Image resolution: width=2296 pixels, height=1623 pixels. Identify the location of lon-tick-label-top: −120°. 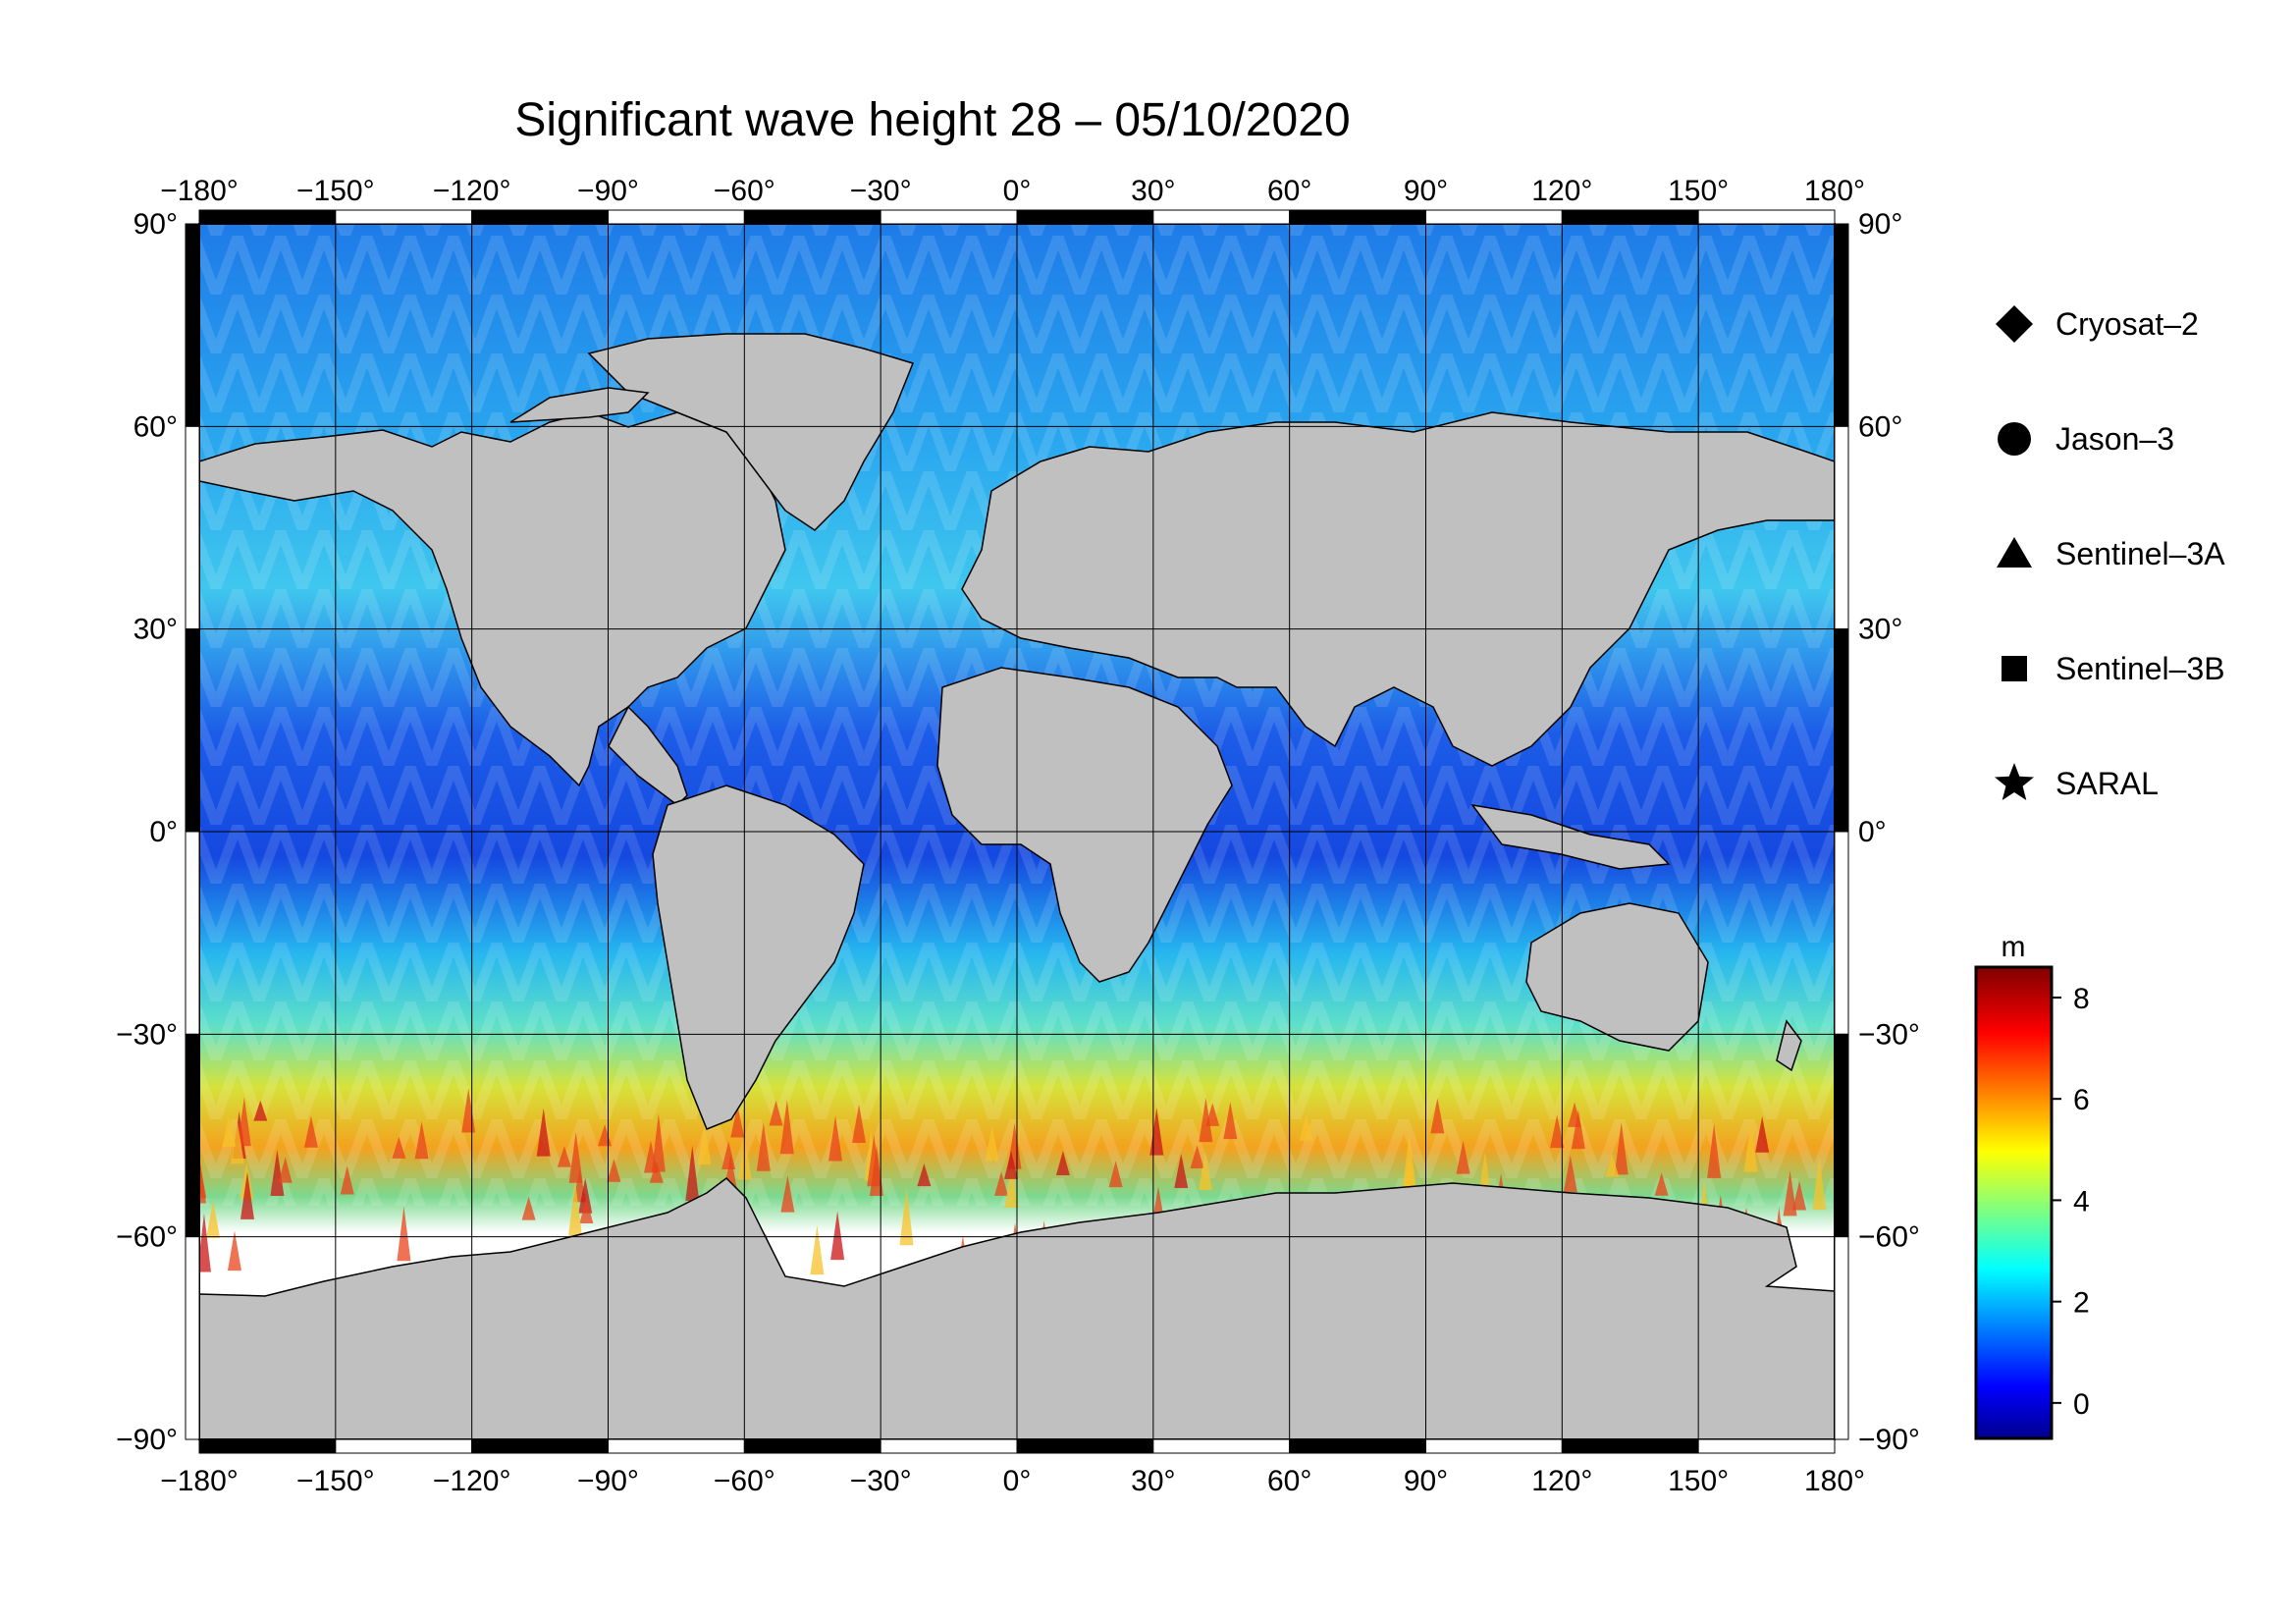
(472, 191).